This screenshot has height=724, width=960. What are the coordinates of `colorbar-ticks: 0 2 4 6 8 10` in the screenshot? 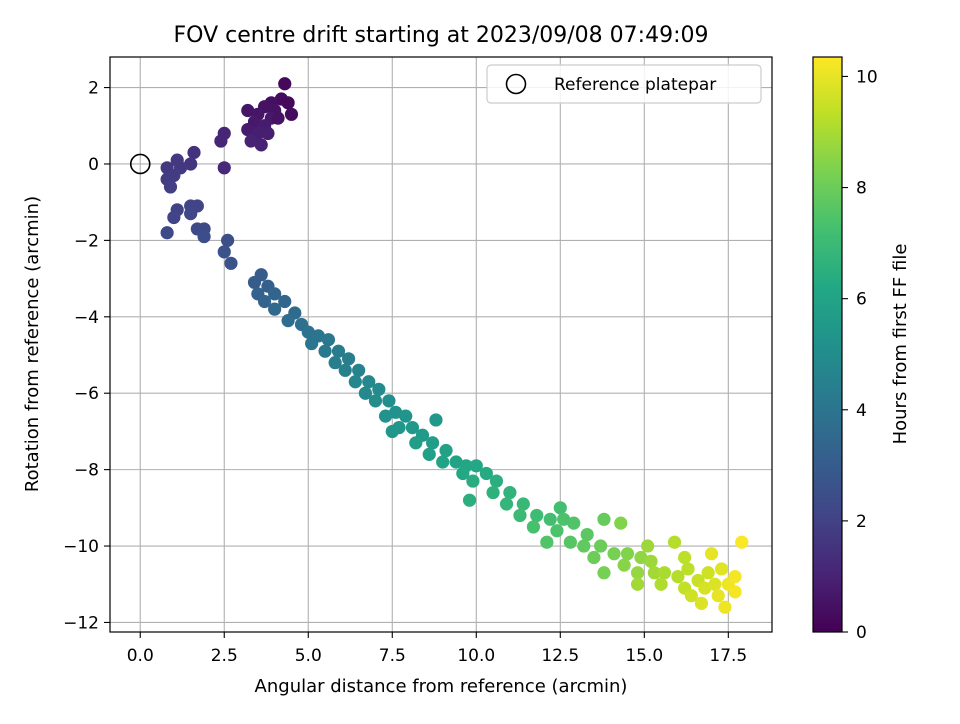 It's located at (860, 355).